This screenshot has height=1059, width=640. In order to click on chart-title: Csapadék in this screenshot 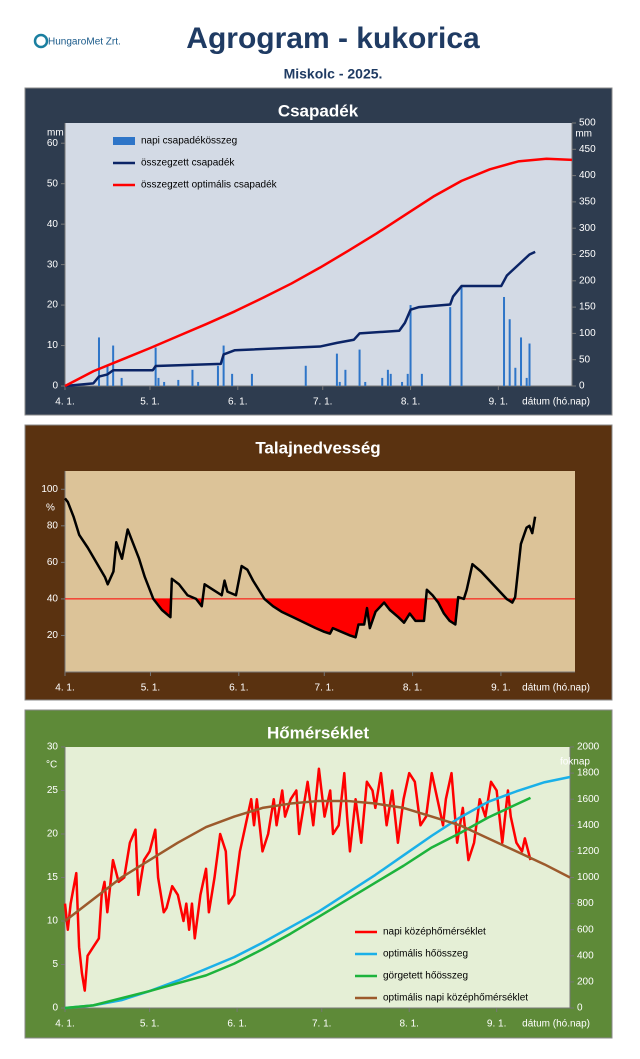, I will do `click(318, 110)`.